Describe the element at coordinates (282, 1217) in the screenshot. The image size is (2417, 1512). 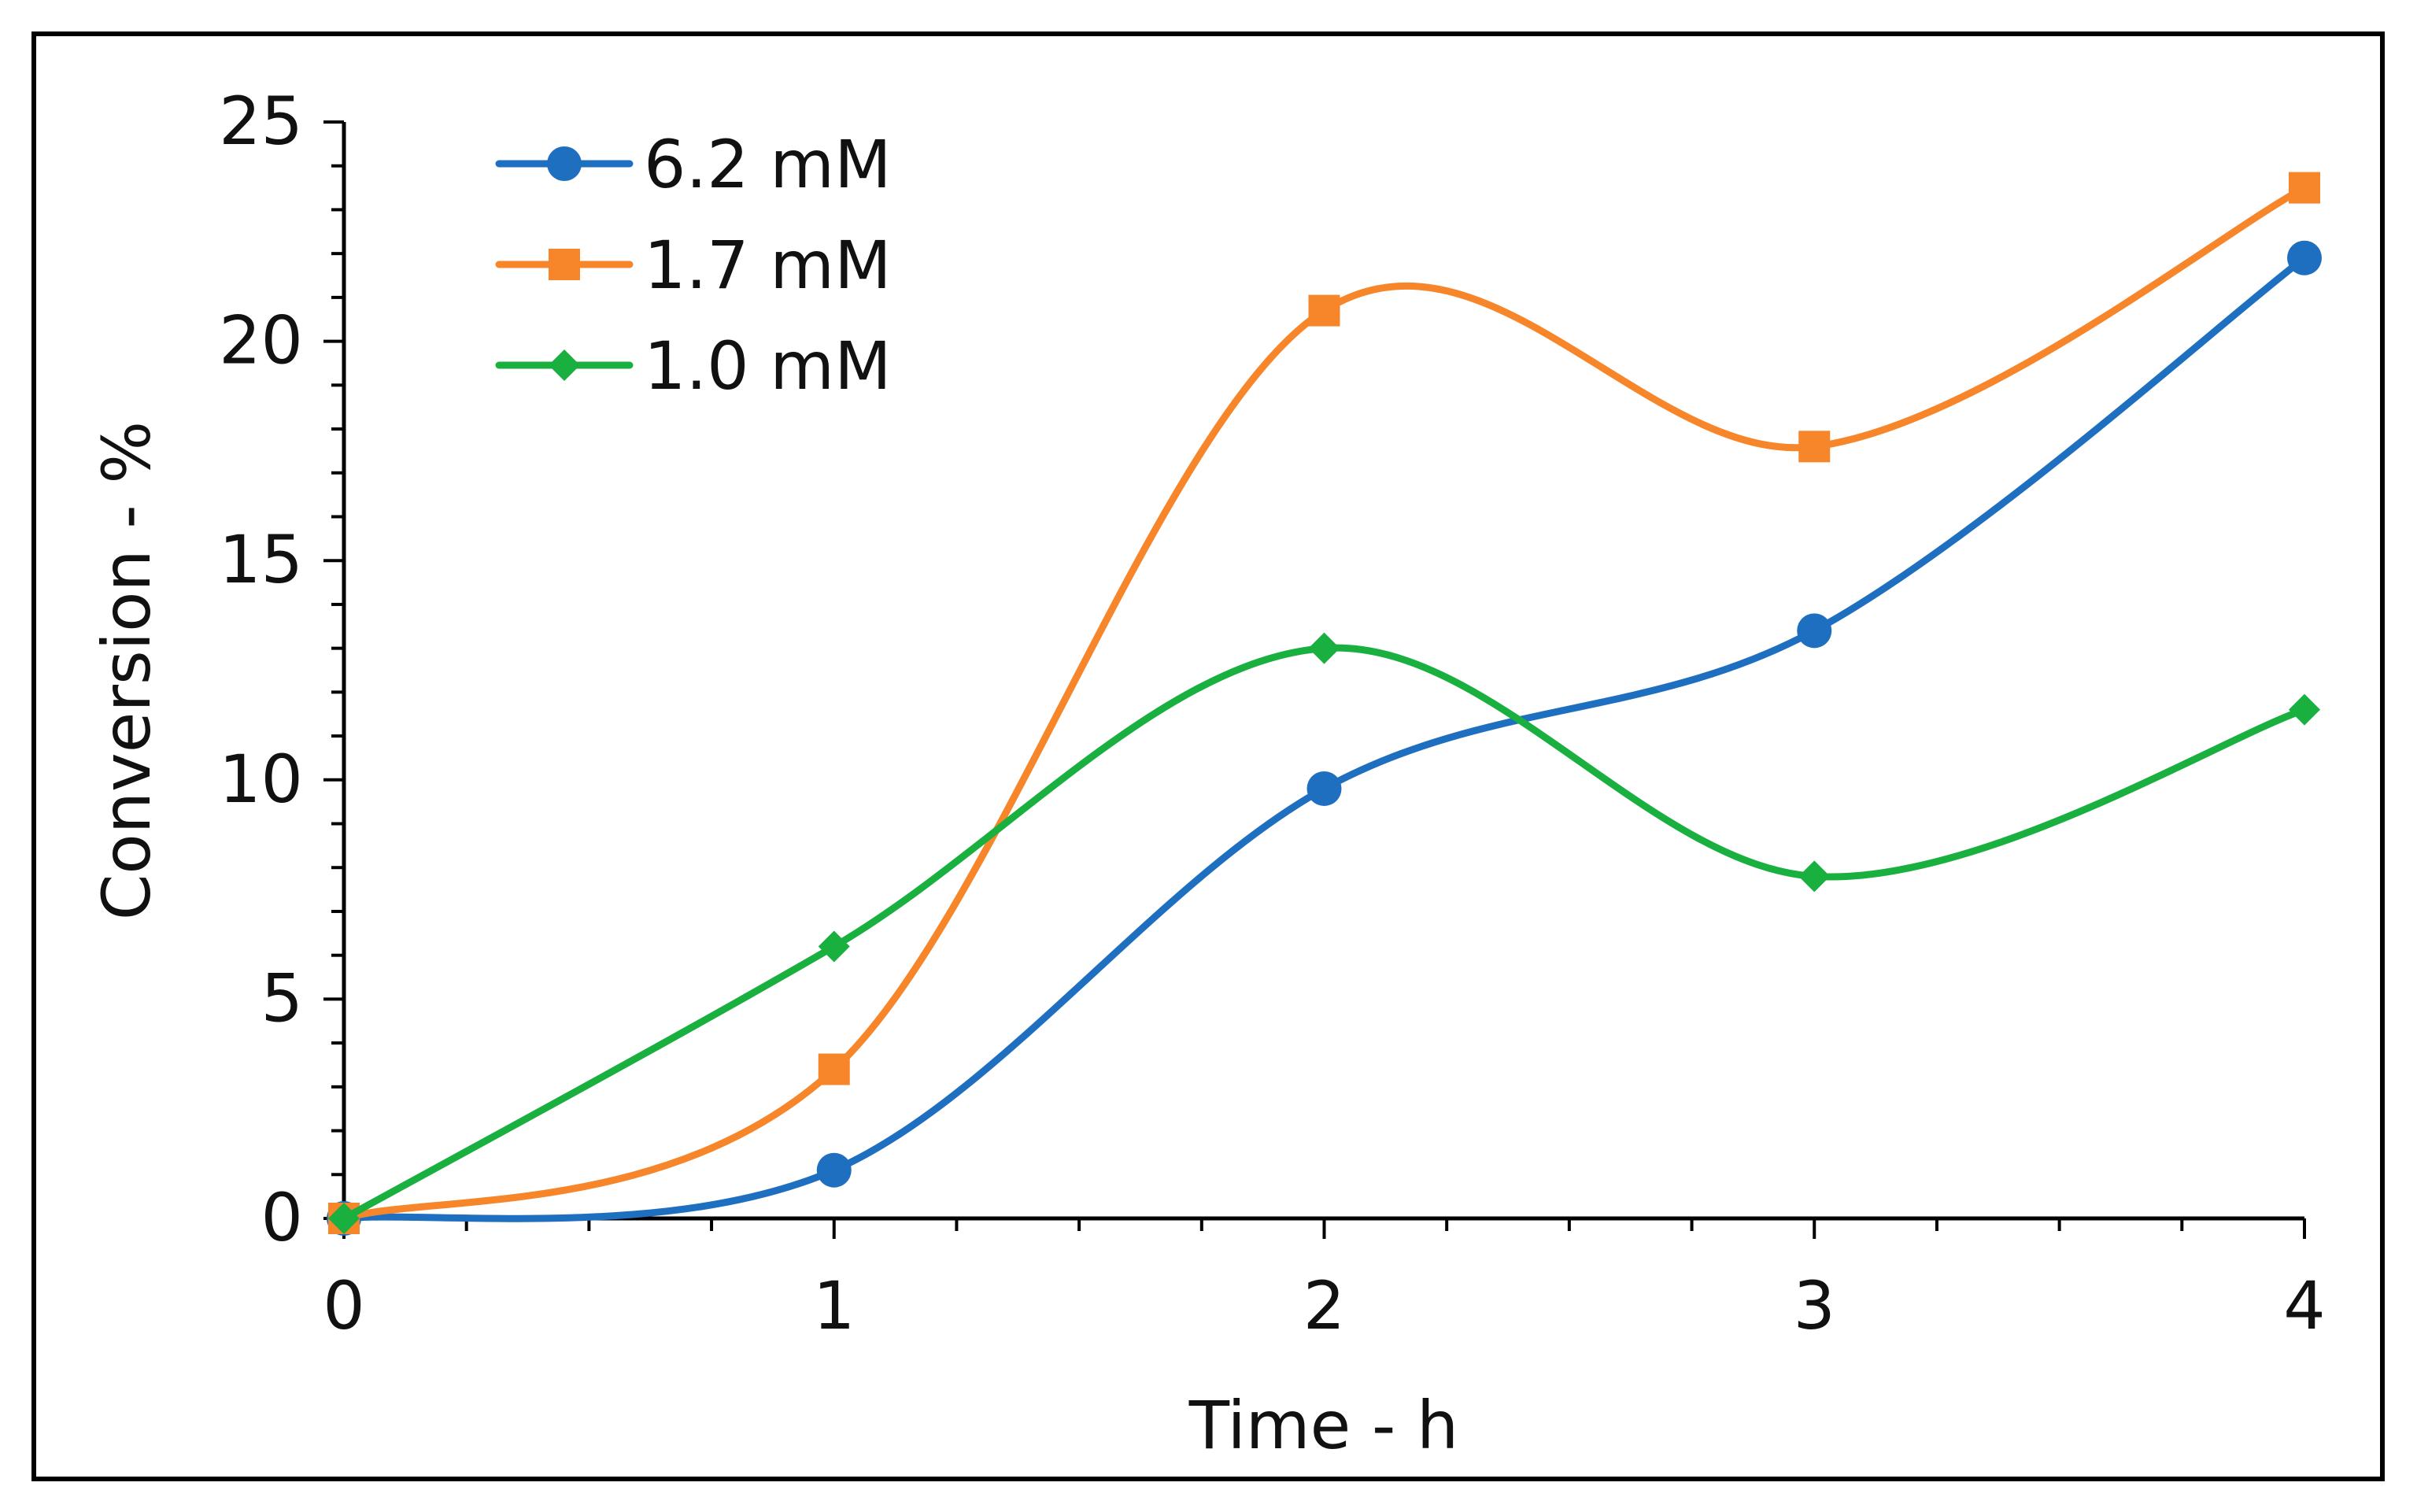
I see `y-tick-label: 0` at that location.